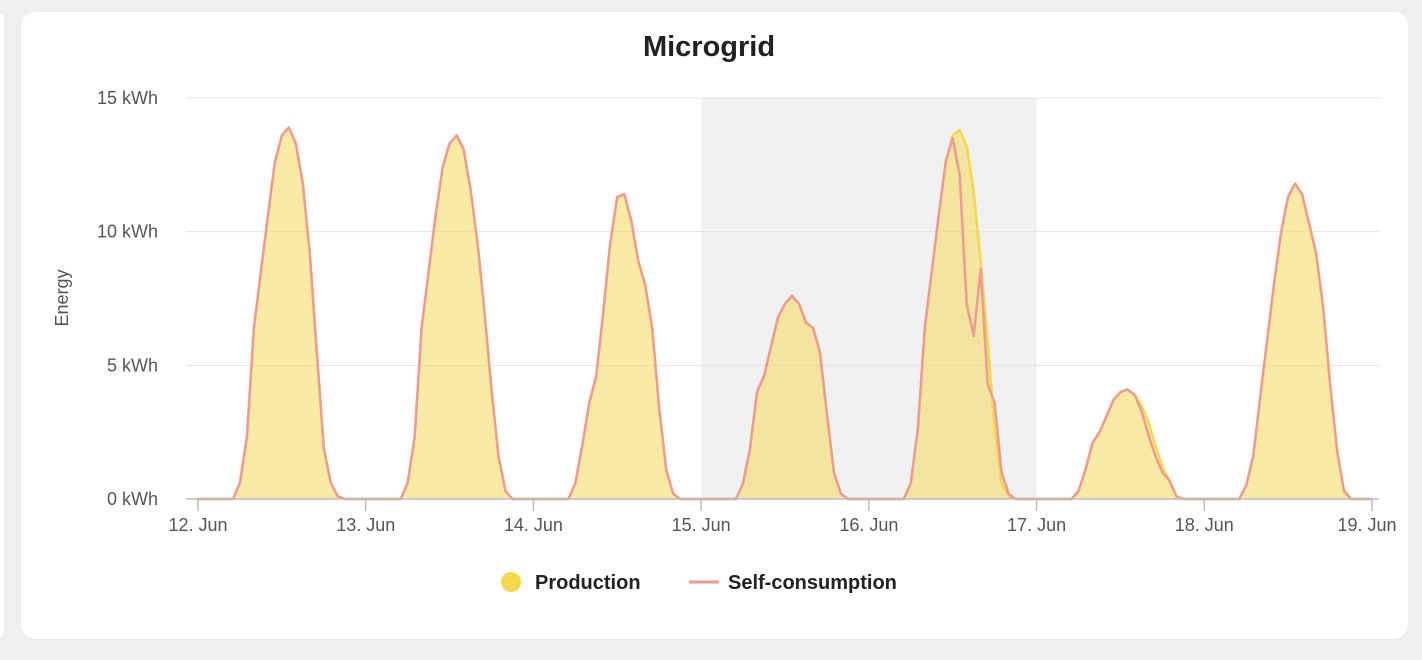  I want to click on y-axis-ticks: 0 kWh 5 kWh 10 kWh 15 kWh, so click(127, 298).